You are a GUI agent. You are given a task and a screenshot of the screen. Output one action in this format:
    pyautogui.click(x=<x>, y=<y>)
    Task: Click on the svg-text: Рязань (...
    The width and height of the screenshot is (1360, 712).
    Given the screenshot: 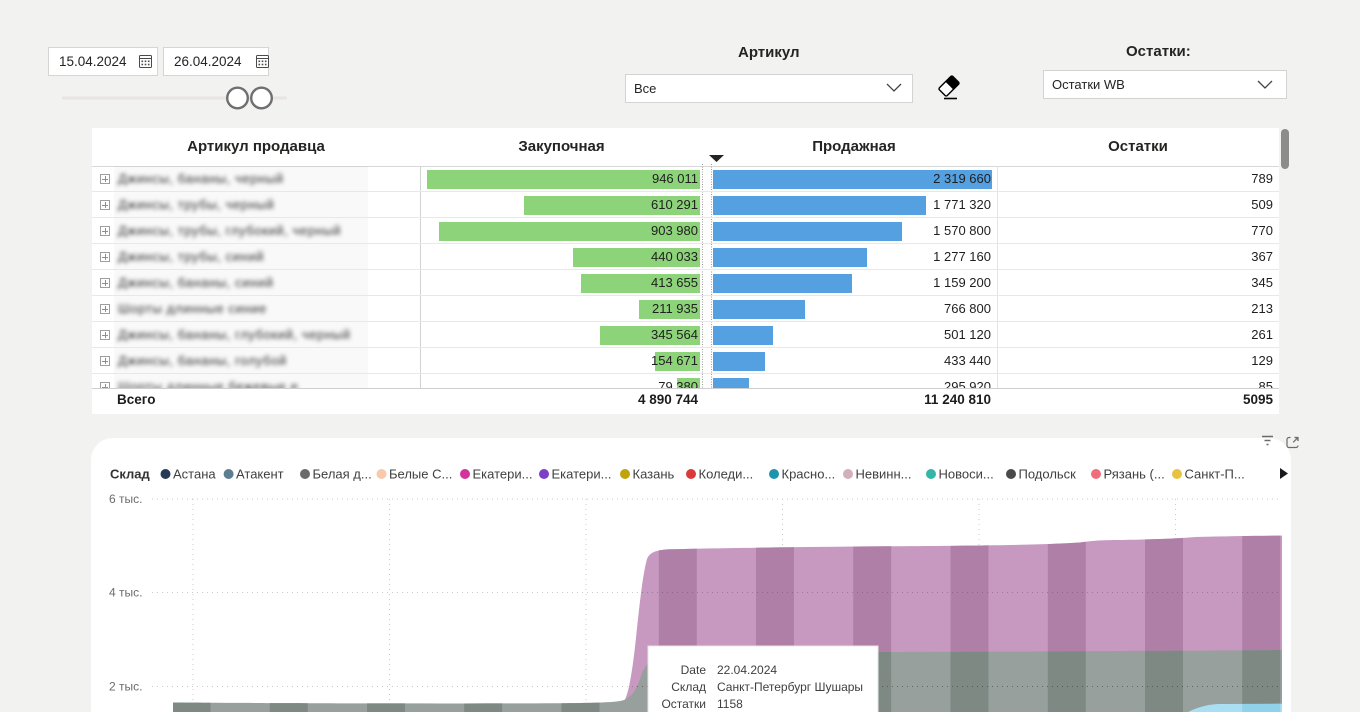 What is the action you would take?
    pyautogui.click(x=1134, y=474)
    